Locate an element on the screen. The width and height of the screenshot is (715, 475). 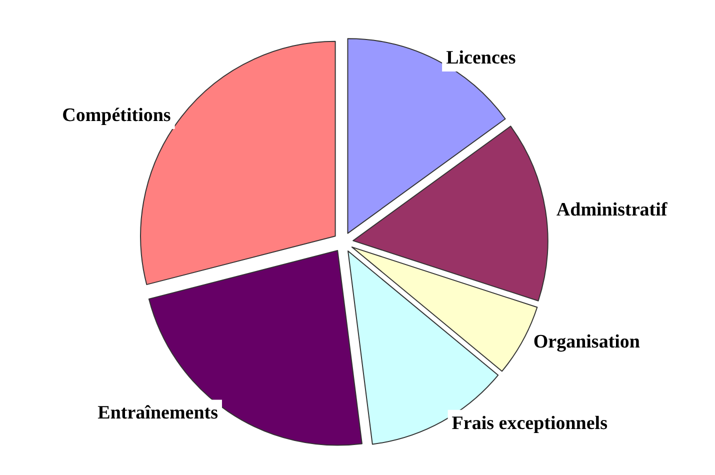
slice-label: Administratif is located at coordinates (612, 209).